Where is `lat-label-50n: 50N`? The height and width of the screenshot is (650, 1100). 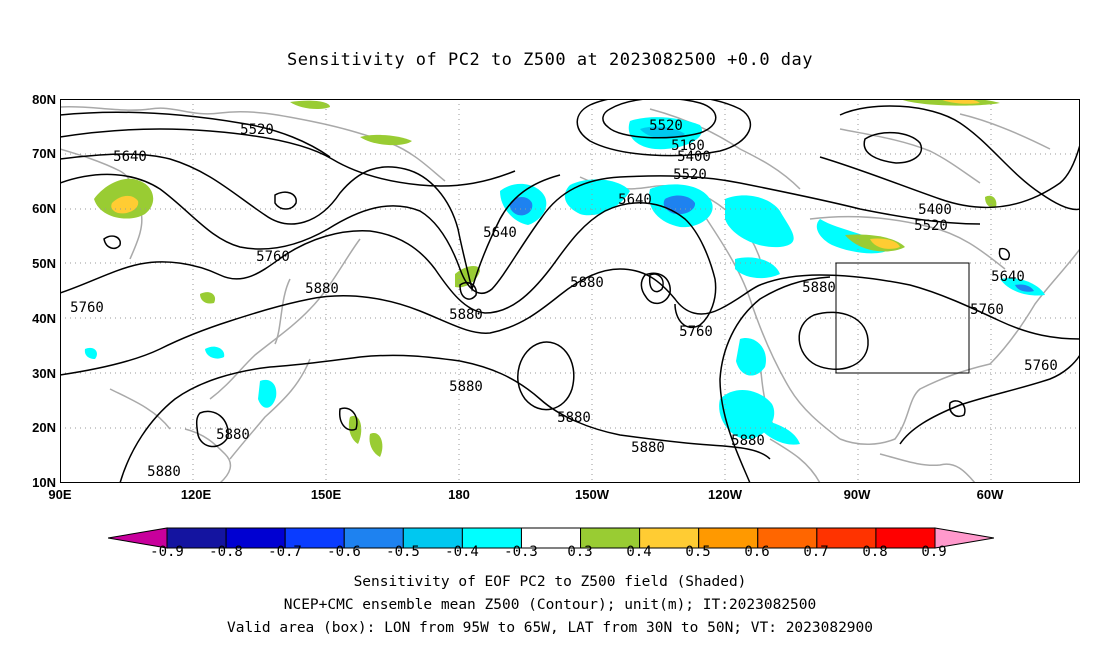
lat-label-50n: 50N is located at coordinates (44, 263).